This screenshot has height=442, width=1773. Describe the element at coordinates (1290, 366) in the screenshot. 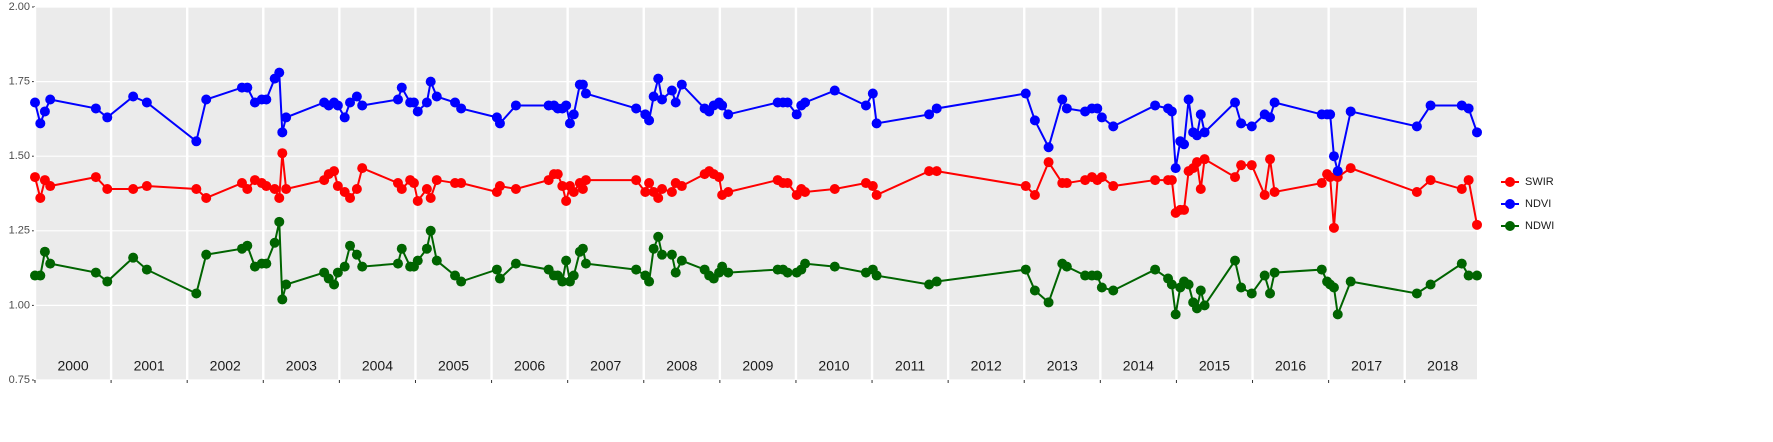

I see `year-label: 2016` at that location.